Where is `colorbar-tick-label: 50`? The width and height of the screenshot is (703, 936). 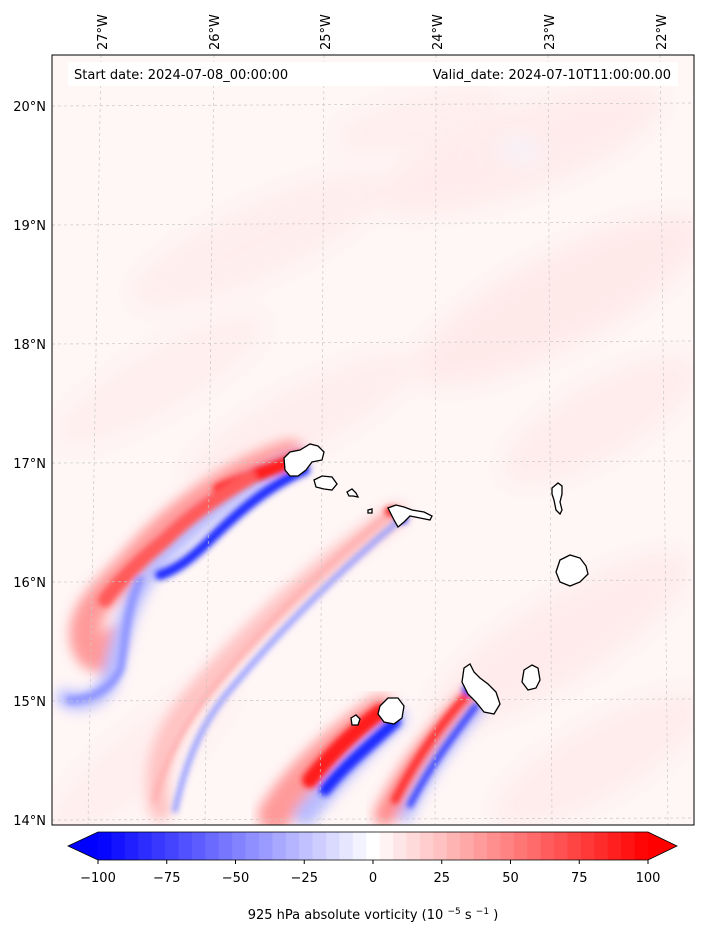
colorbar-tick-label: 50 is located at coordinates (510, 878).